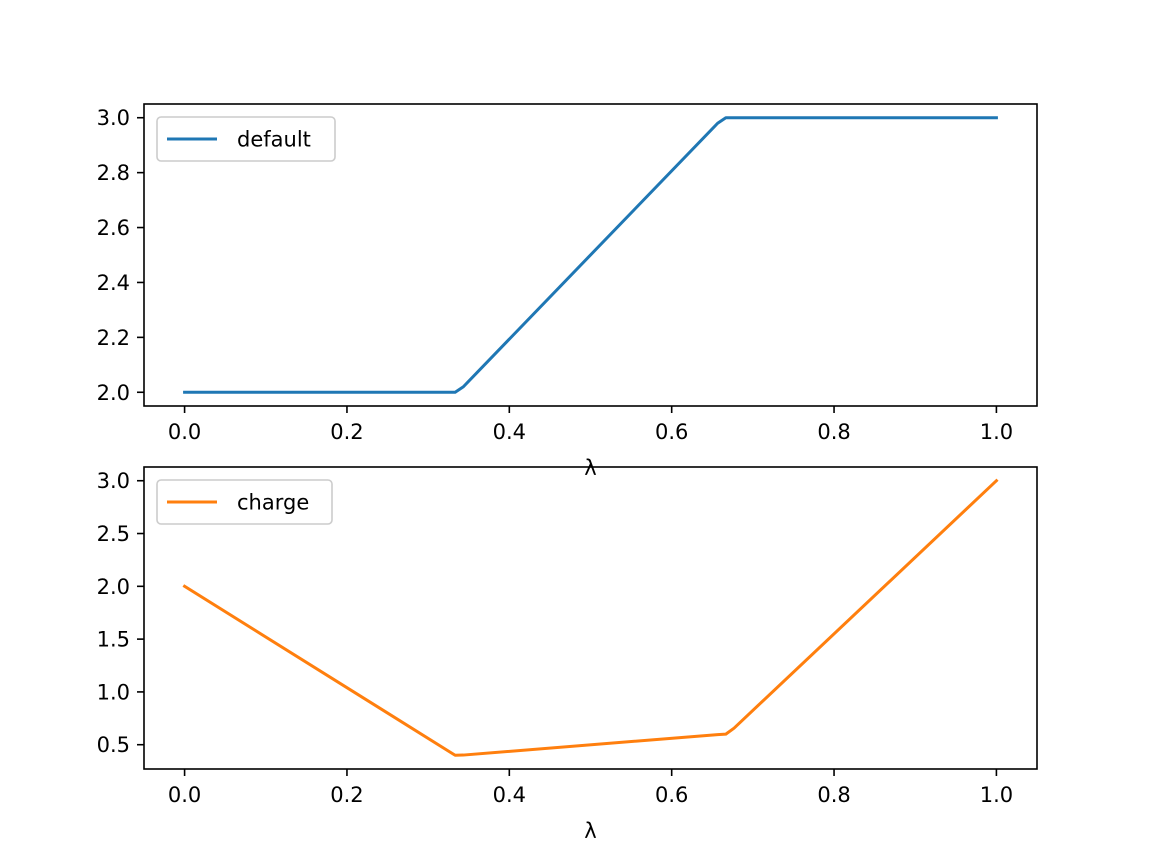 This screenshot has height=864, width=1152. What do you see at coordinates (113, 640) in the screenshot?
I see `y-tick-label: 1.5` at bounding box center [113, 640].